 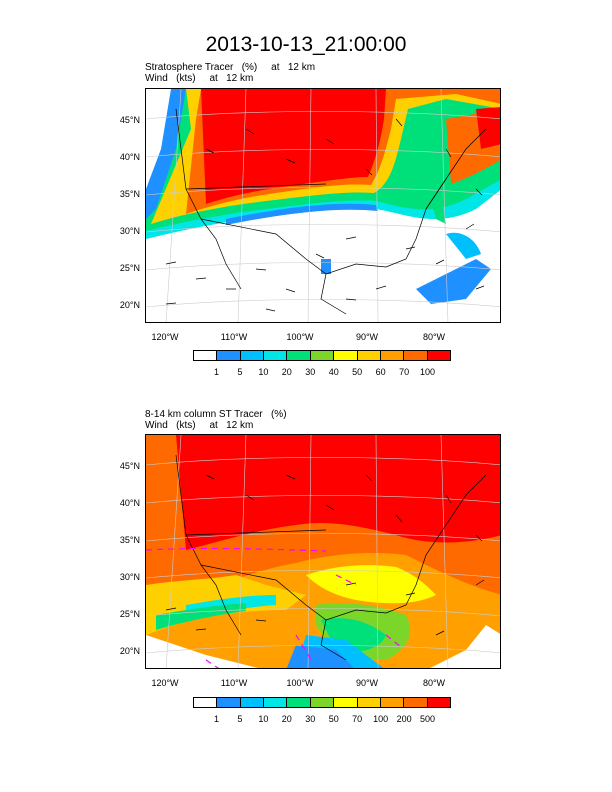 What do you see at coordinates (129, 614) in the screenshot?
I see `panel2-lat-label: 25°N` at bounding box center [129, 614].